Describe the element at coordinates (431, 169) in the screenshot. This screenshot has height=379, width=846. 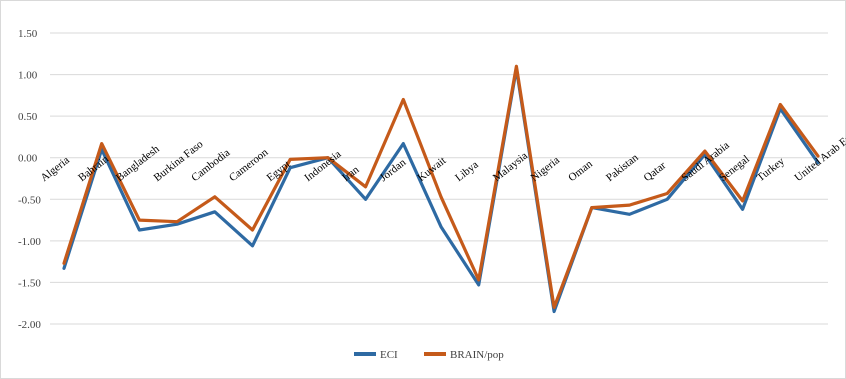
I see `category-label: Kuwait` at that location.